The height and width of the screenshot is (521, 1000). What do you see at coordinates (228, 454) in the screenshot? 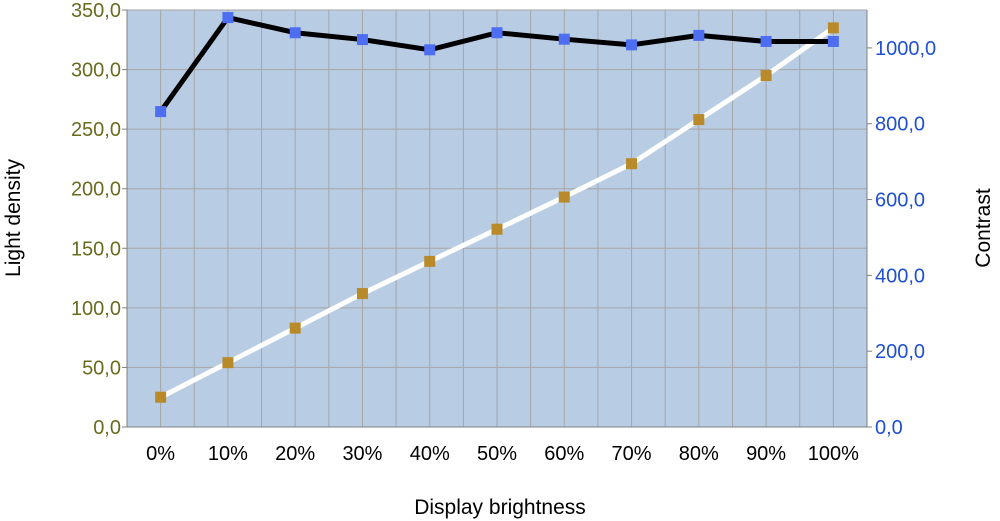
I see `x-tick-label: 10%` at bounding box center [228, 454].